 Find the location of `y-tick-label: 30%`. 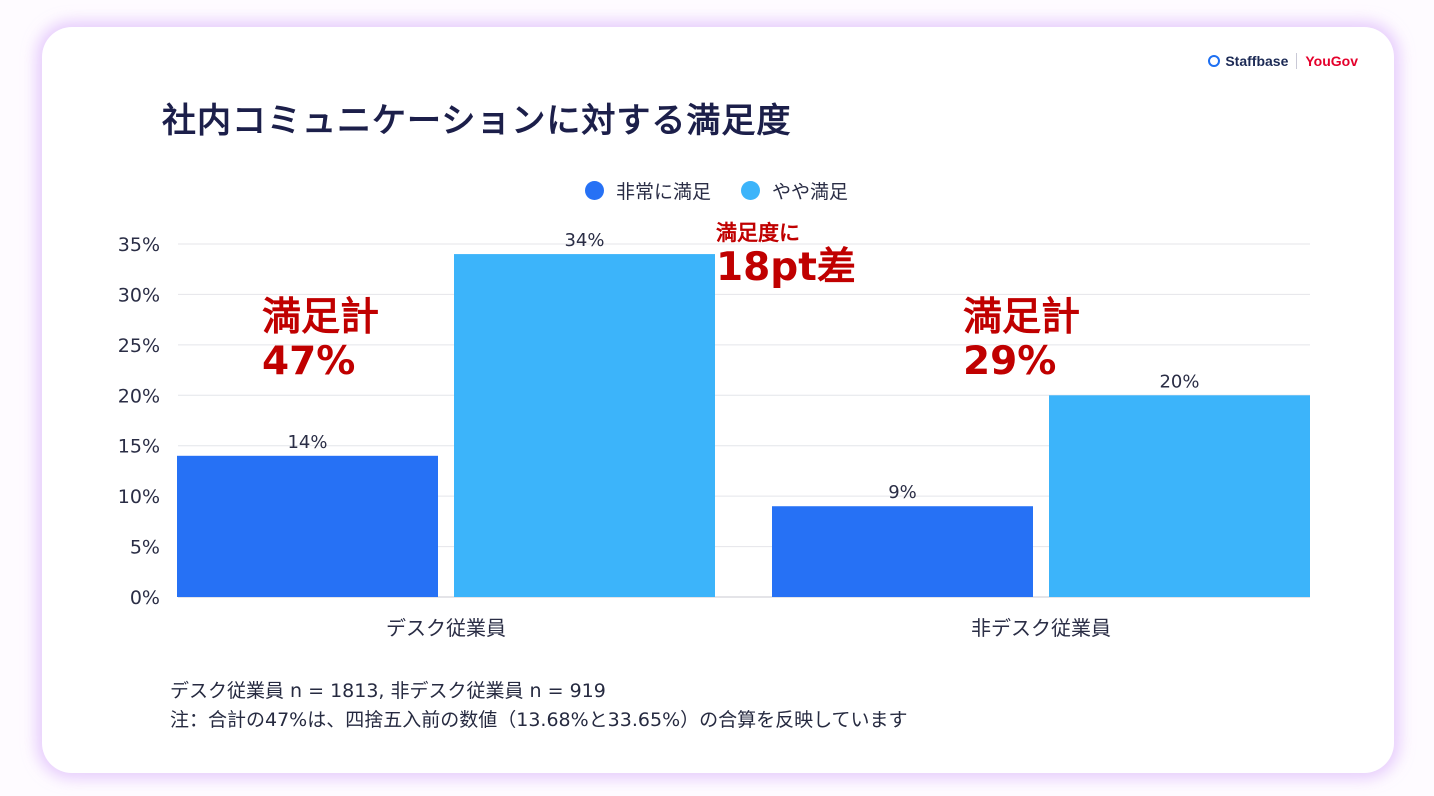

y-tick-label: 30% is located at coordinates (139, 295).